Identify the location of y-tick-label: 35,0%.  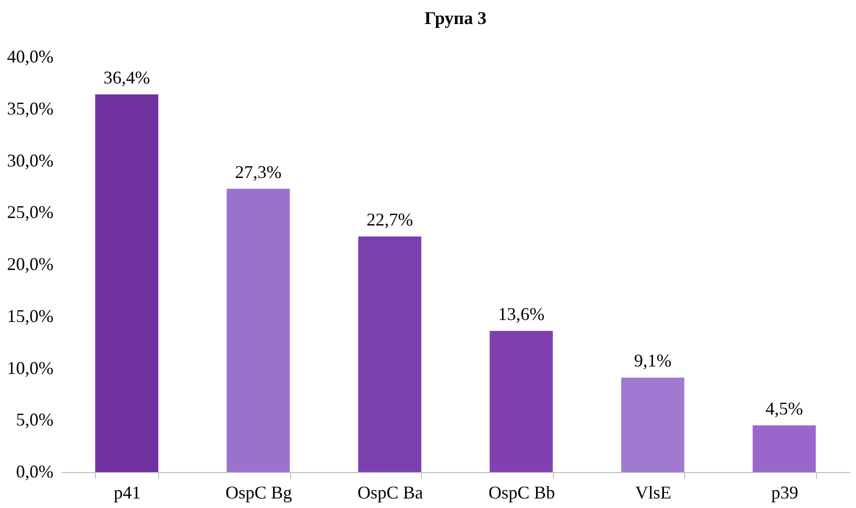
(30, 108).